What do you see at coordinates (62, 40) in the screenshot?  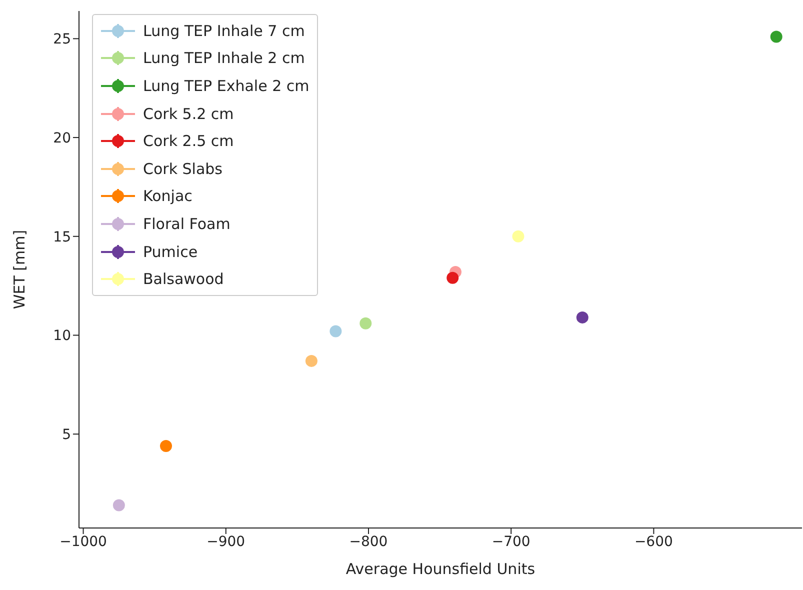 I see `y-tick-label: 25` at bounding box center [62, 40].